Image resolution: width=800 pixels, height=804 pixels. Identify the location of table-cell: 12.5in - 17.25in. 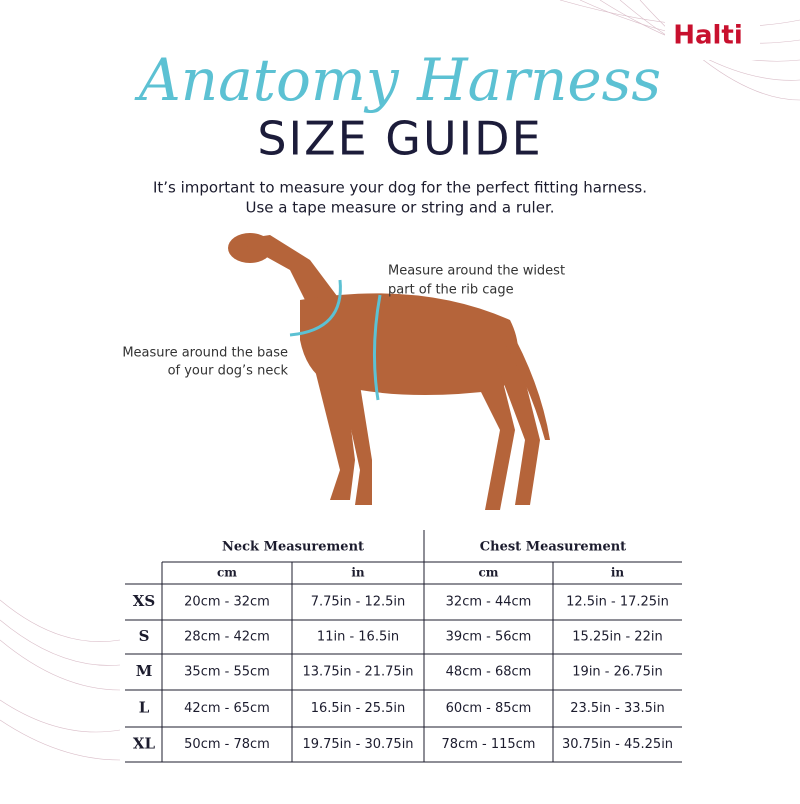
(617, 602).